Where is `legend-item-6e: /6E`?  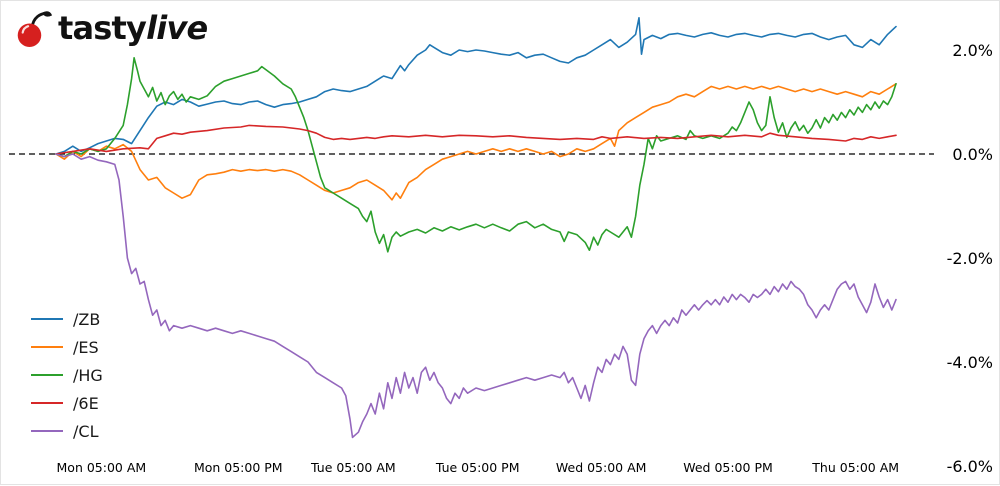 legend-item-6e: /6E is located at coordinates (67, 403).